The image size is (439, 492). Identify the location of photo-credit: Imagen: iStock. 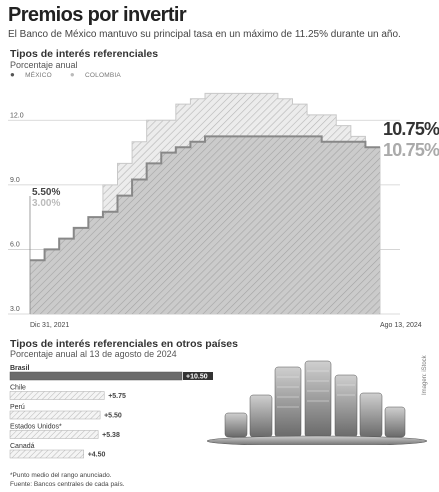
(425, 375).